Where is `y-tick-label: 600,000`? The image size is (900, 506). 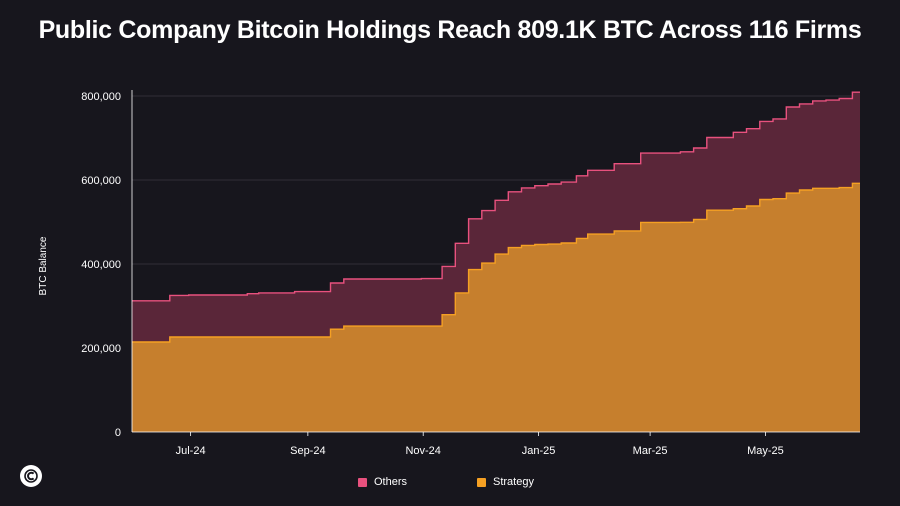 y-tick-label: 600,000 is located at coordinates (101, 181).